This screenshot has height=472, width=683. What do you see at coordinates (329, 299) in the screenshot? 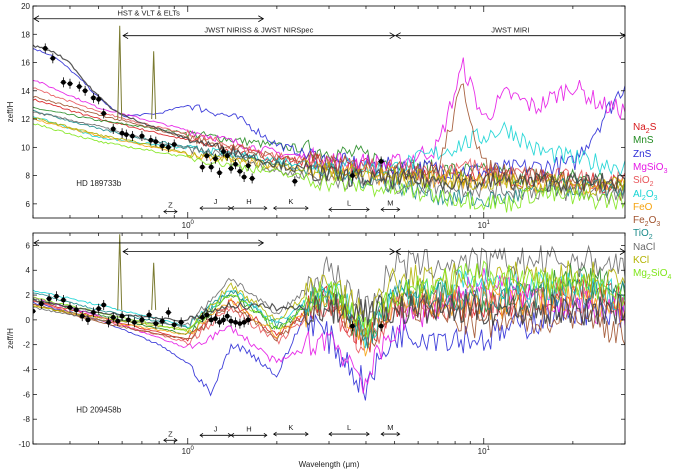
I see `series-line-Mg2SiO4` at bounding box center [329, 299].